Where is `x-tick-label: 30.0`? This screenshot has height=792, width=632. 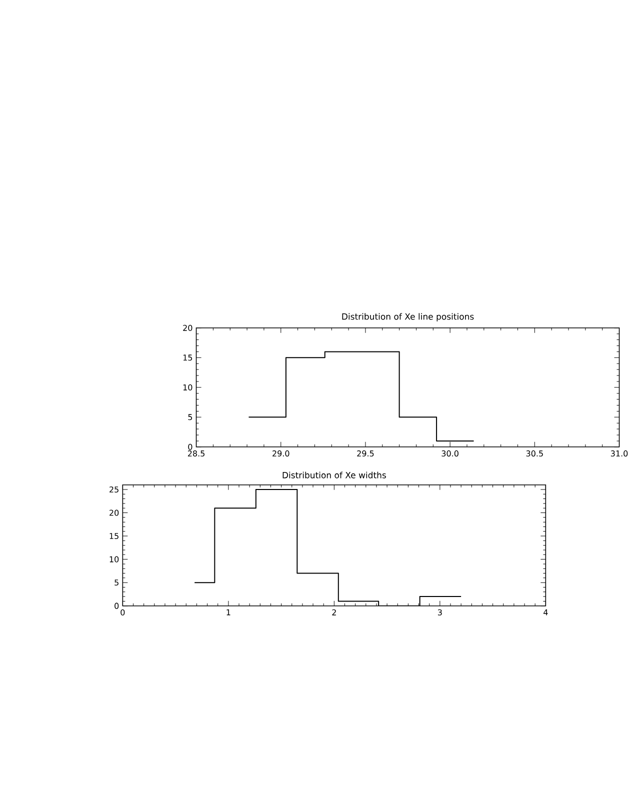
x-tick-label: 30.0 is located at coordinates (450, 453).